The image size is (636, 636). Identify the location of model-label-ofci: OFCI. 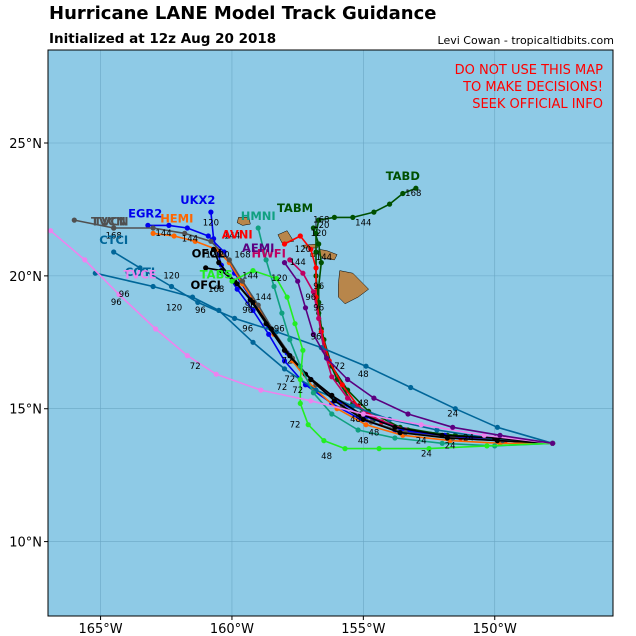
(206, 285).